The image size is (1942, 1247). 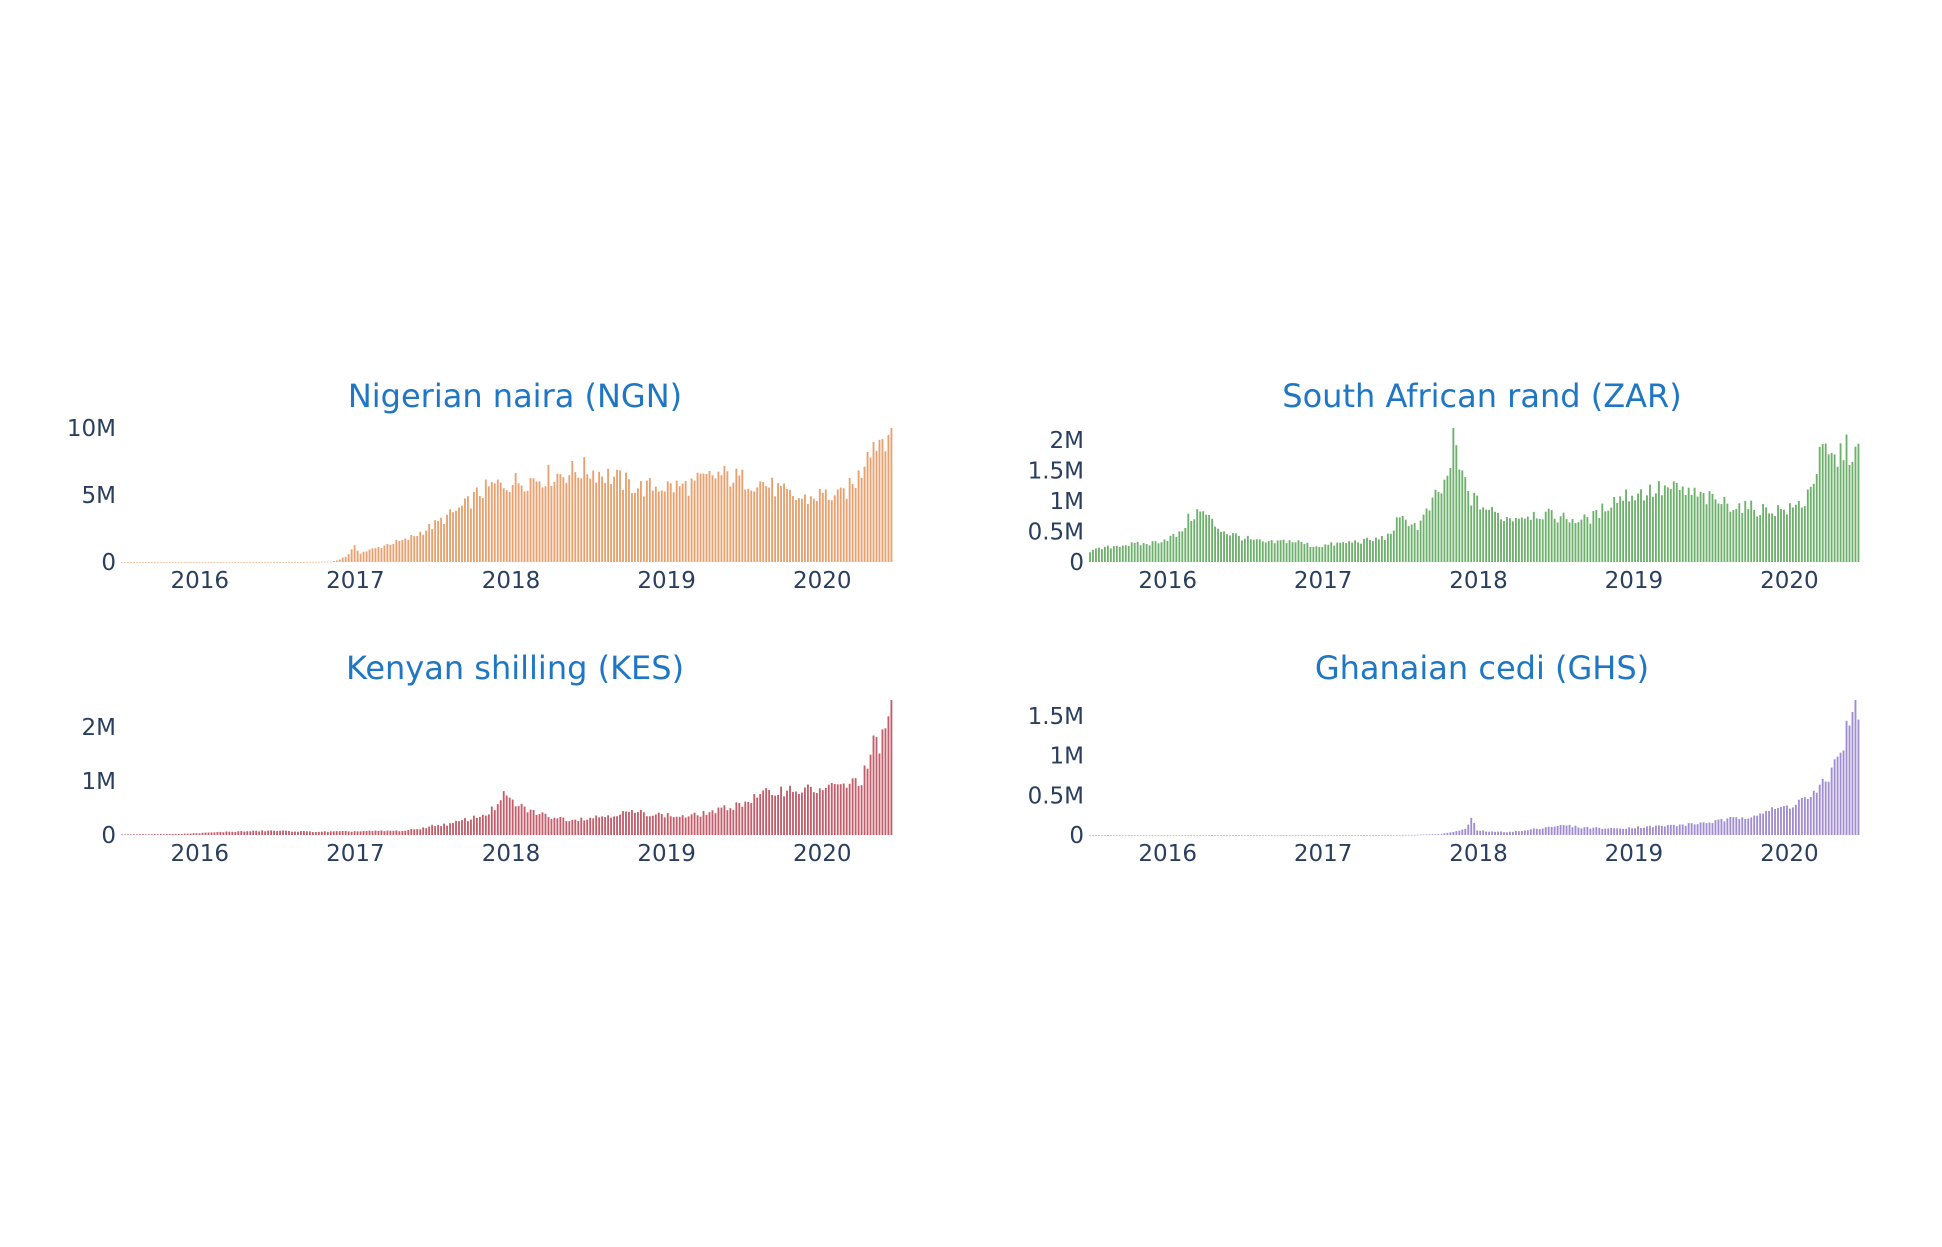 What do you see at coordinates (1167, 854) in the screenshot?
I see `x-tick-label: 2016` at bounding box center [1167, 854].